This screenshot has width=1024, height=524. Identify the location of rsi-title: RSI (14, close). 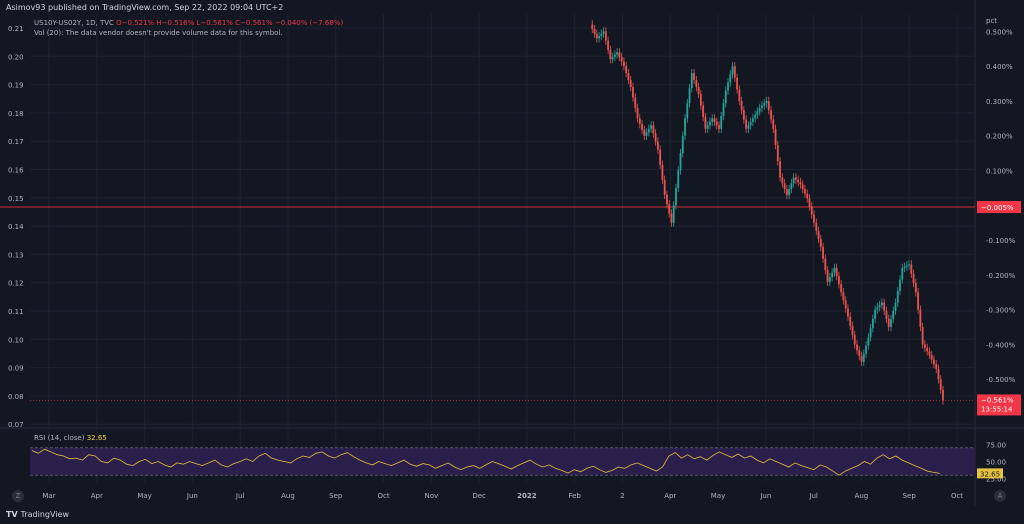
(59, 438).